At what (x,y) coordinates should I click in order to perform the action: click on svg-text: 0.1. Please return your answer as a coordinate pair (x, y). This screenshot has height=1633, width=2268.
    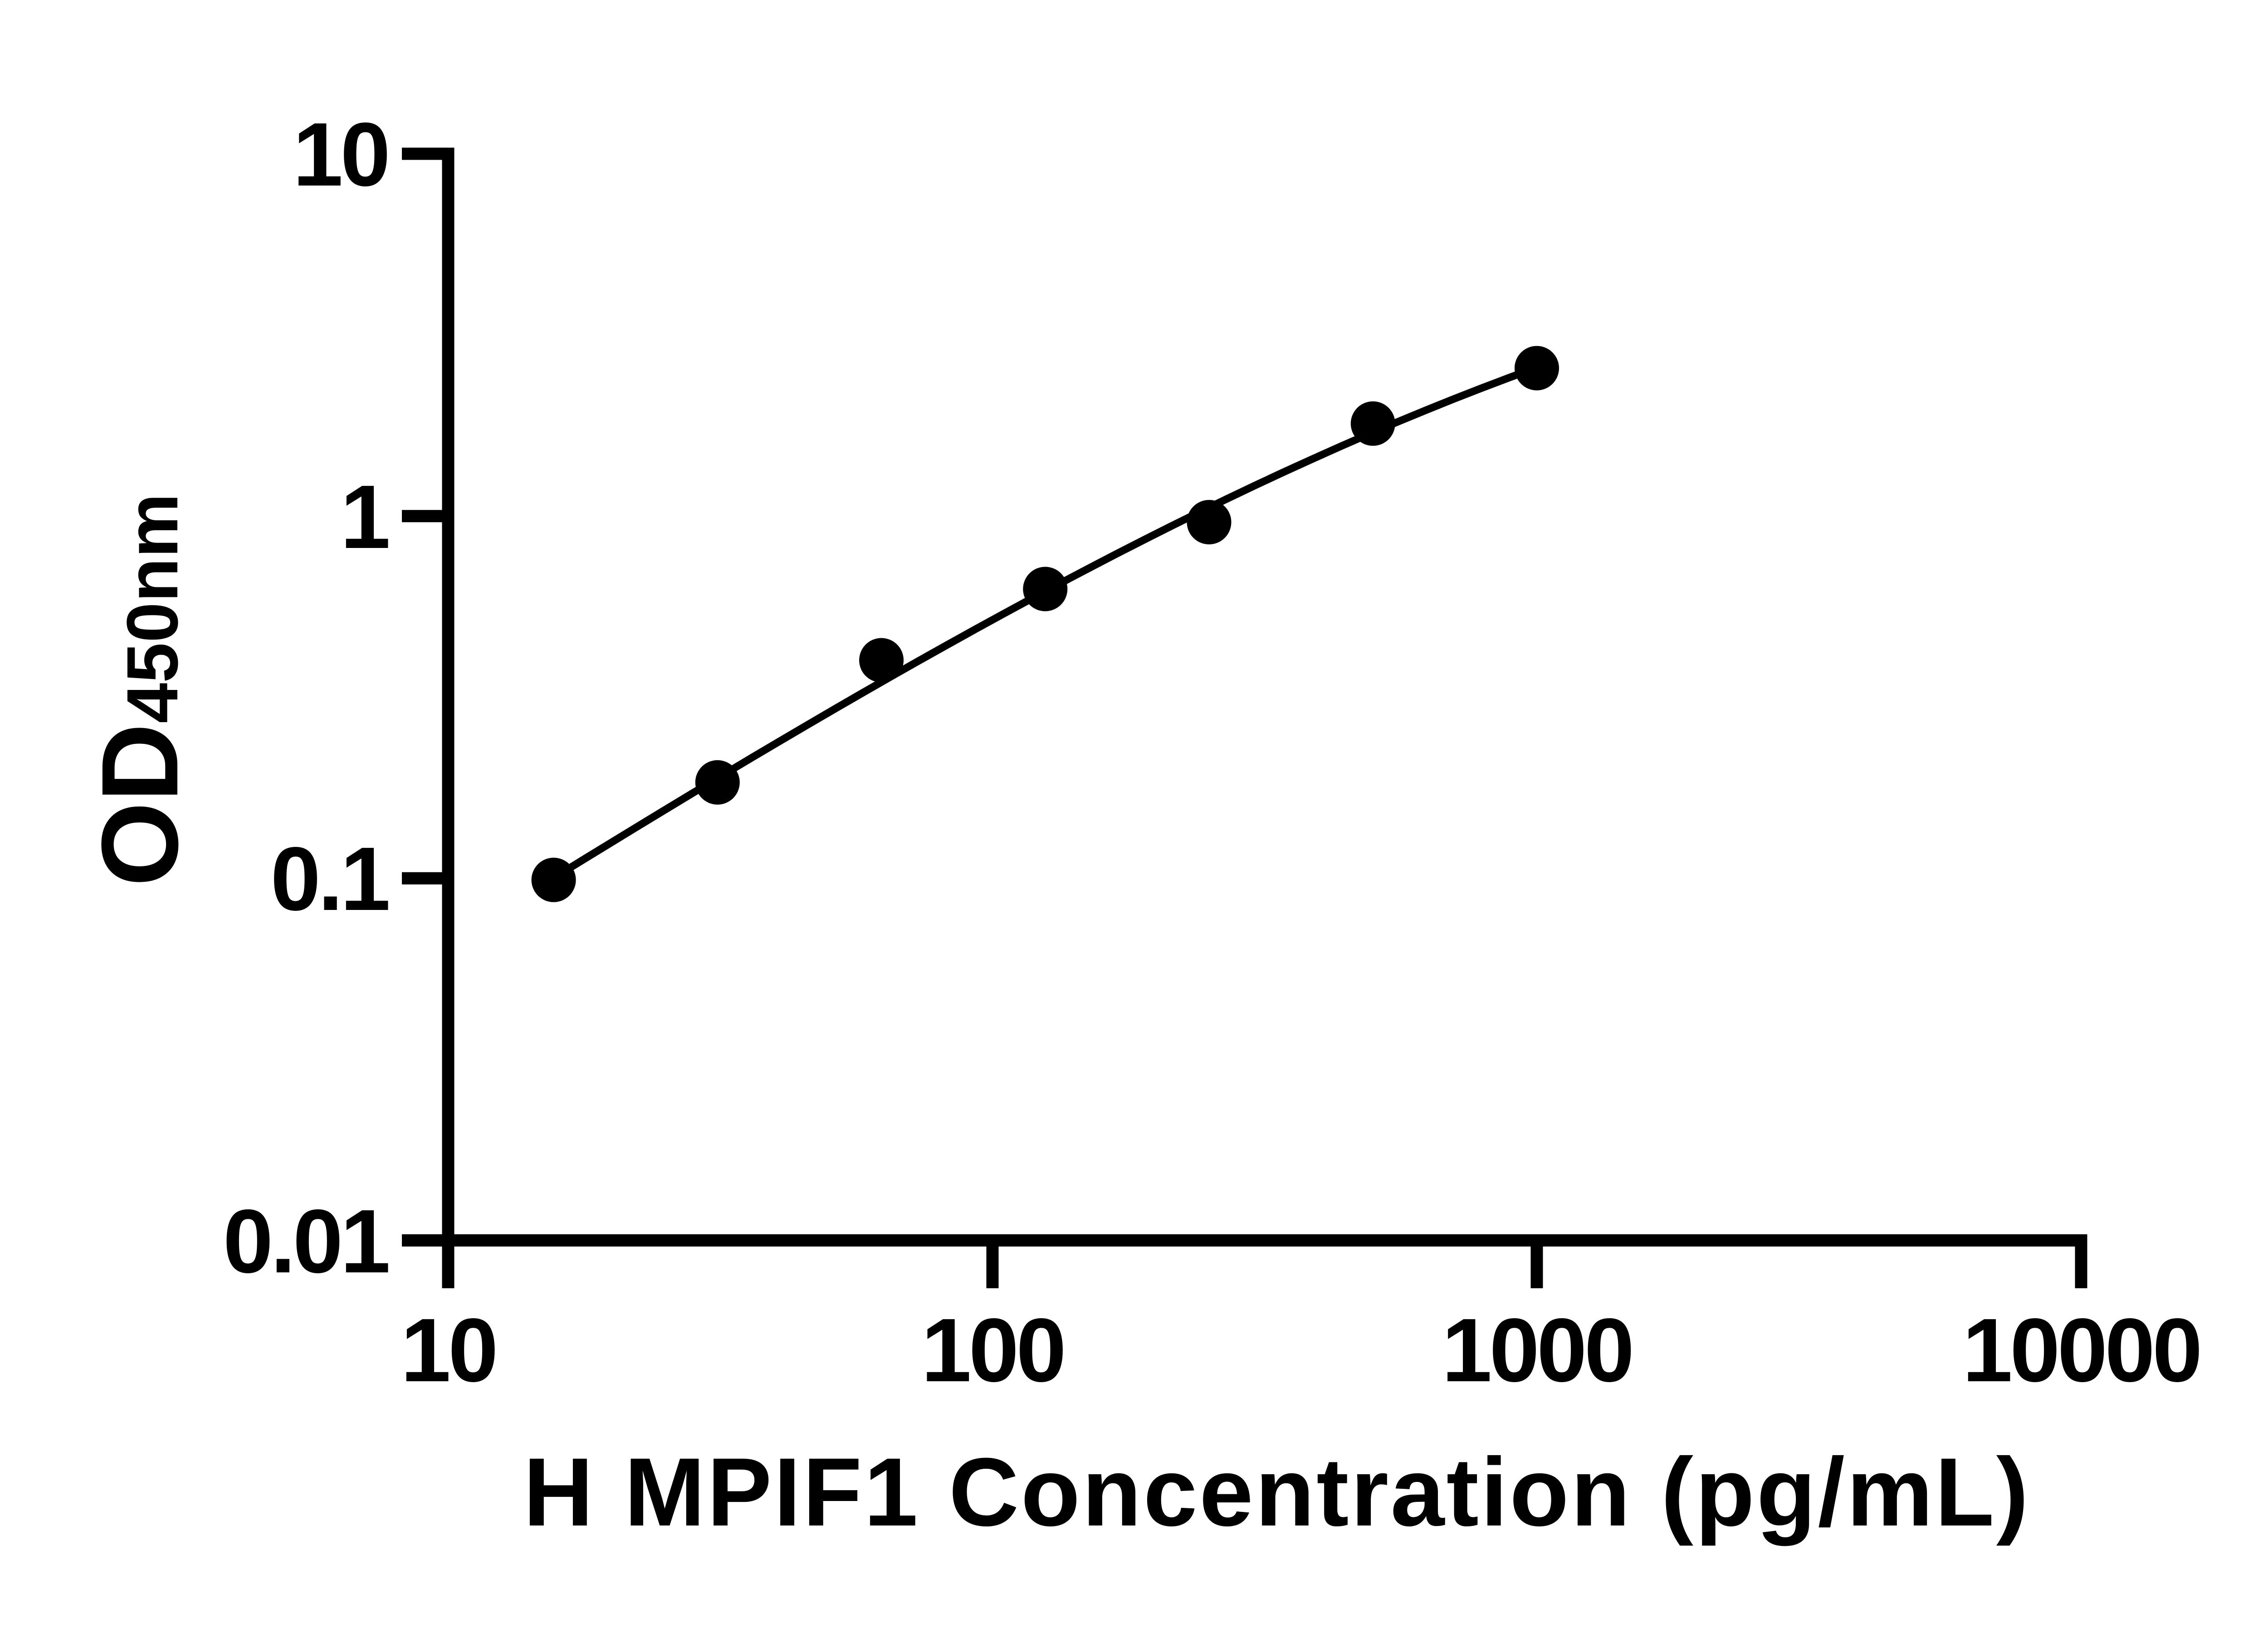
    Looking at the image, I should click on (329, 879).